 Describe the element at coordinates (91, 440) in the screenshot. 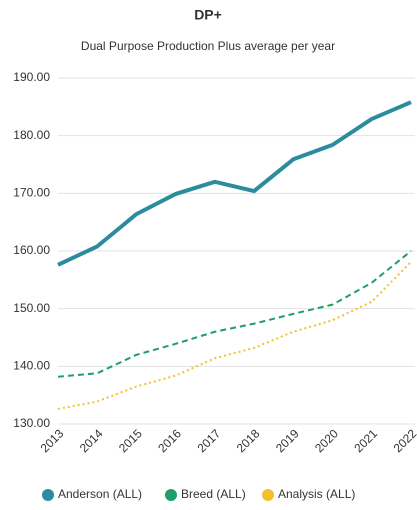

I see `x-tick-label: 2014` at that location.